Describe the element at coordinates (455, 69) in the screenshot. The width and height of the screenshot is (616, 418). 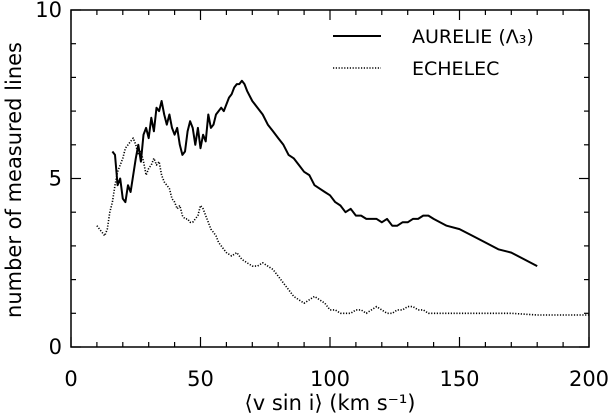
I see `legend-label-echelec: ECHELEC` at that location.